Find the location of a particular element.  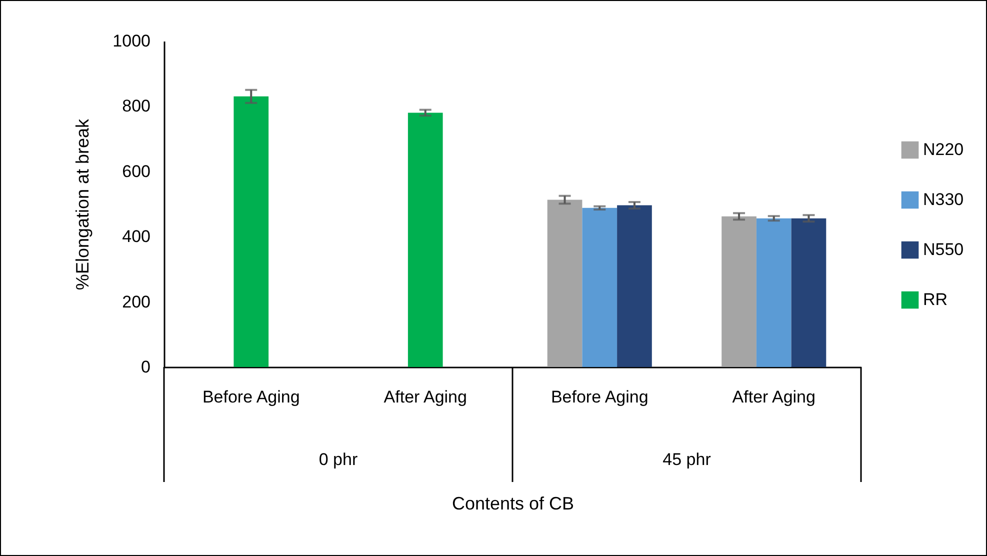

y-tick-label: 600 is located at coordinates (136, 171).